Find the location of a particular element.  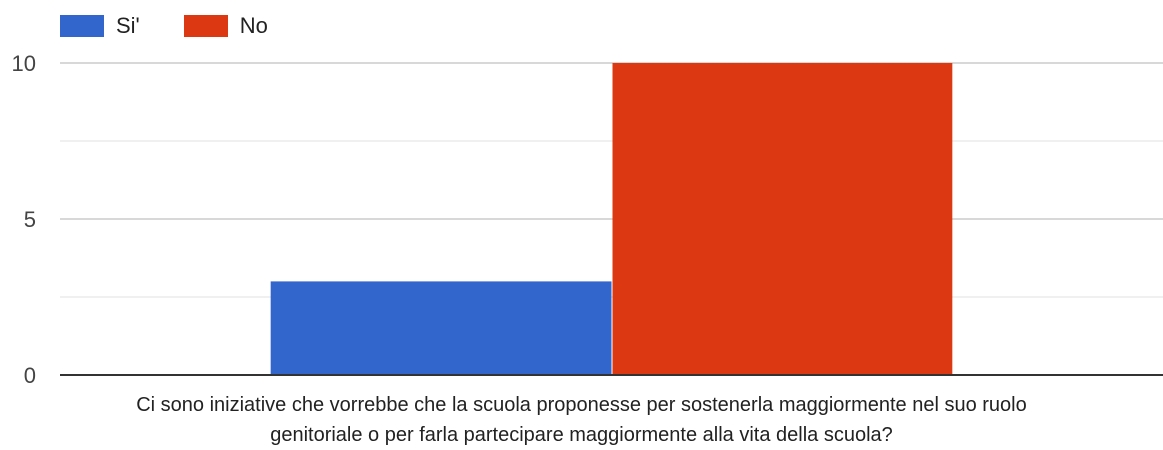

y-tick-label: 0 is located at coordinates (30, 375).